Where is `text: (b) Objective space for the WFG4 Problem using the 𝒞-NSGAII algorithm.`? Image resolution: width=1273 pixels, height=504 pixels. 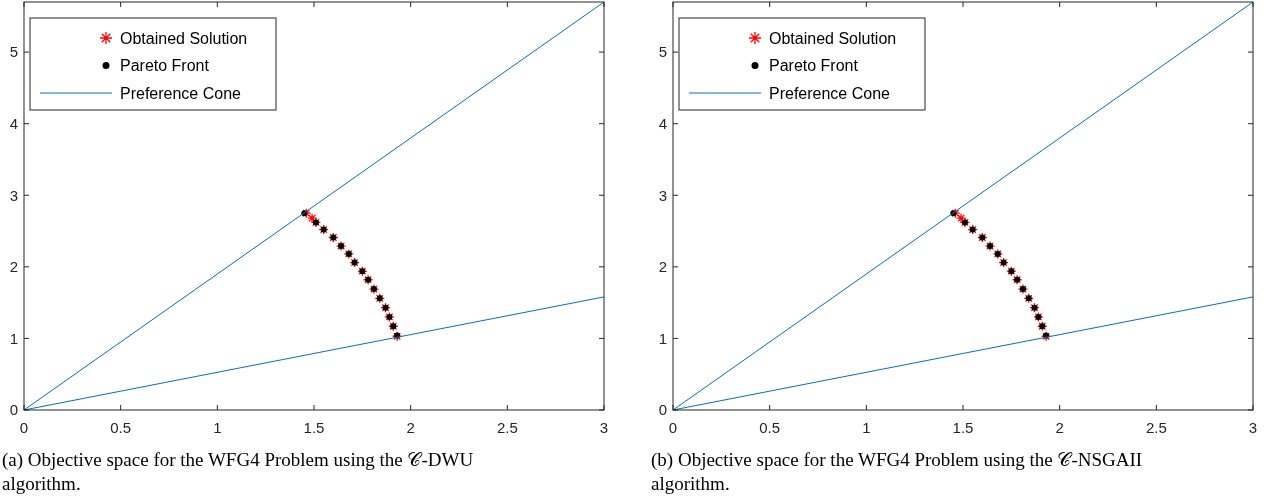
text: (b) Objective space for the WFG4 Problem using the 𝒞-NSGAII algorithm. is located at coordinates (897, 471).